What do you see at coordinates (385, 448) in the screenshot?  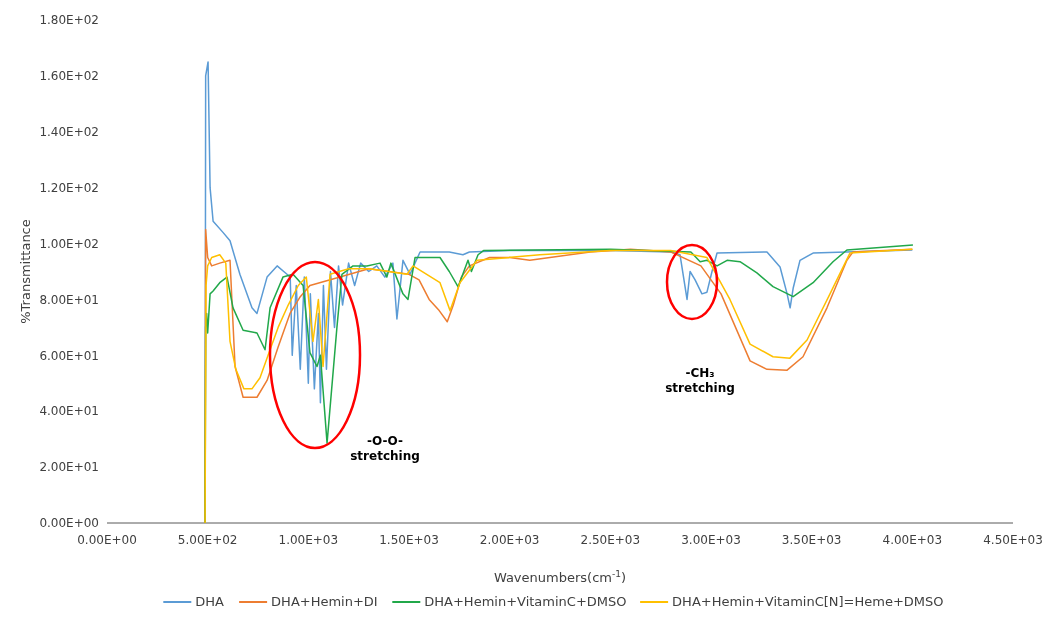 I see `annotation: -O-O- stretching` at bounding box center [385, 448].